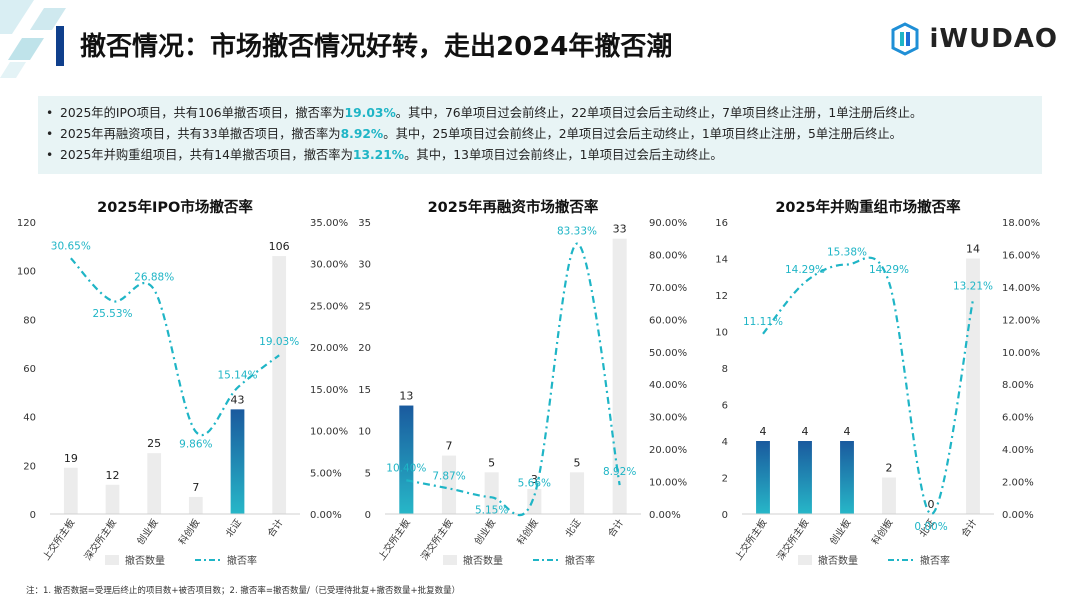  What do you see at coordinates (362, 134) in the screenshot?
I see `summary-rate: 8.92%` at bounding box center [362, 134].